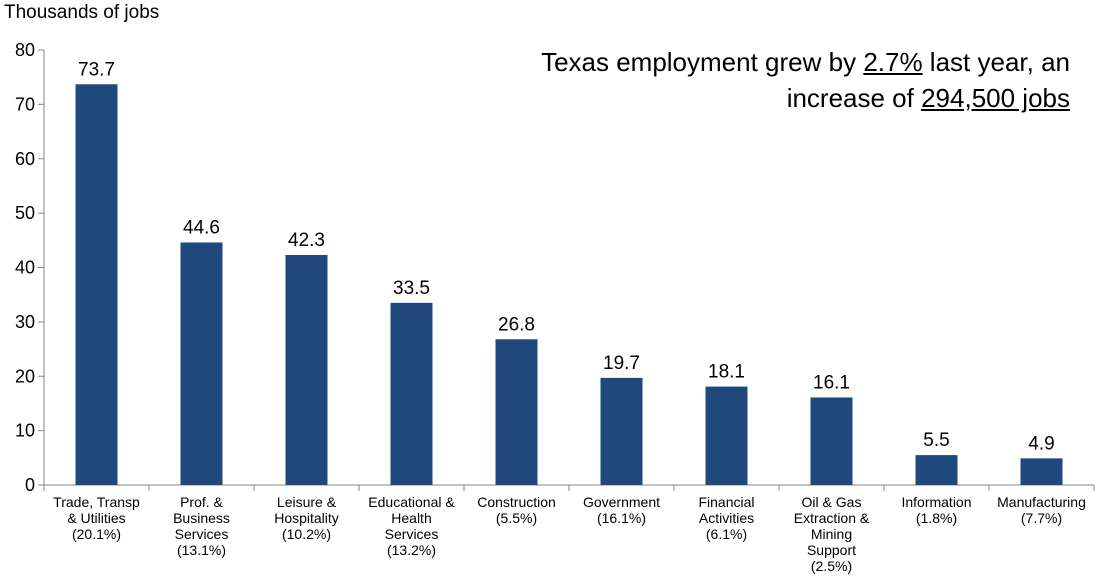 The height and width of the screenshot is (587, 1098). Describe the element at coordinates (25, 213) in the screenshot. I see `y-tick-label: 50` at that location.